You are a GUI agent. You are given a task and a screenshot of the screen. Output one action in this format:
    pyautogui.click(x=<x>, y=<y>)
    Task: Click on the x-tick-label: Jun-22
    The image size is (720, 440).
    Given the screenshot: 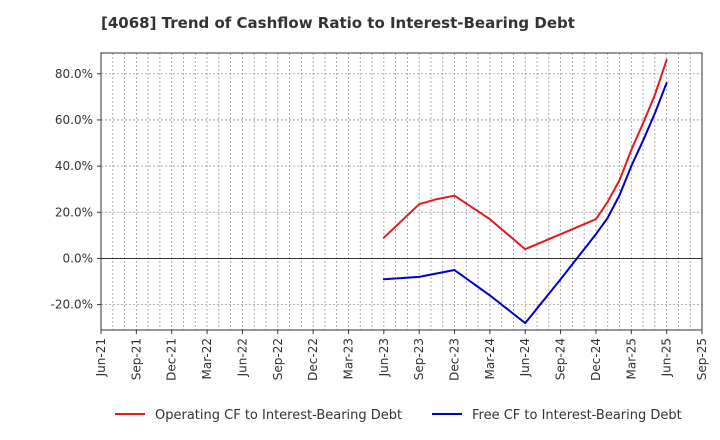 What is the action you would take?
    pyautogui.click(x=242, y=357)
    